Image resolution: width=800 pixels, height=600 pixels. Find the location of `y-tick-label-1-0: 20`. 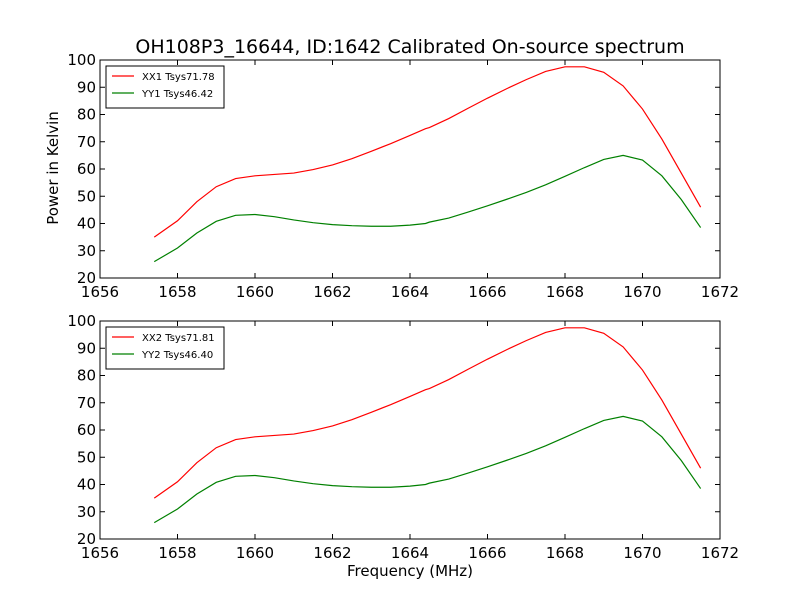

y-tick-label-1-0: 20 is located at coordinates (86, 278).